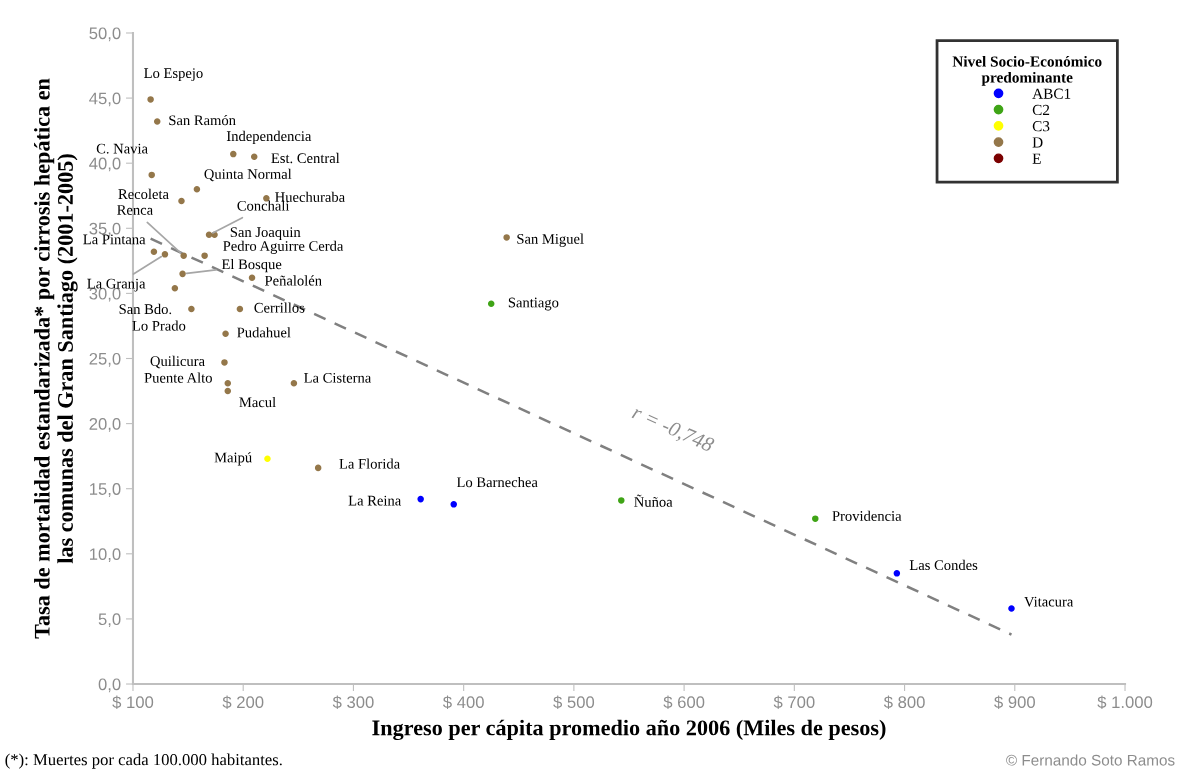 This screenshot has height=778, width=1181. What do you see at coordinates (135, 210) in the screenshot?
I see `annotation: Renca` at bounding box center [135, 210].